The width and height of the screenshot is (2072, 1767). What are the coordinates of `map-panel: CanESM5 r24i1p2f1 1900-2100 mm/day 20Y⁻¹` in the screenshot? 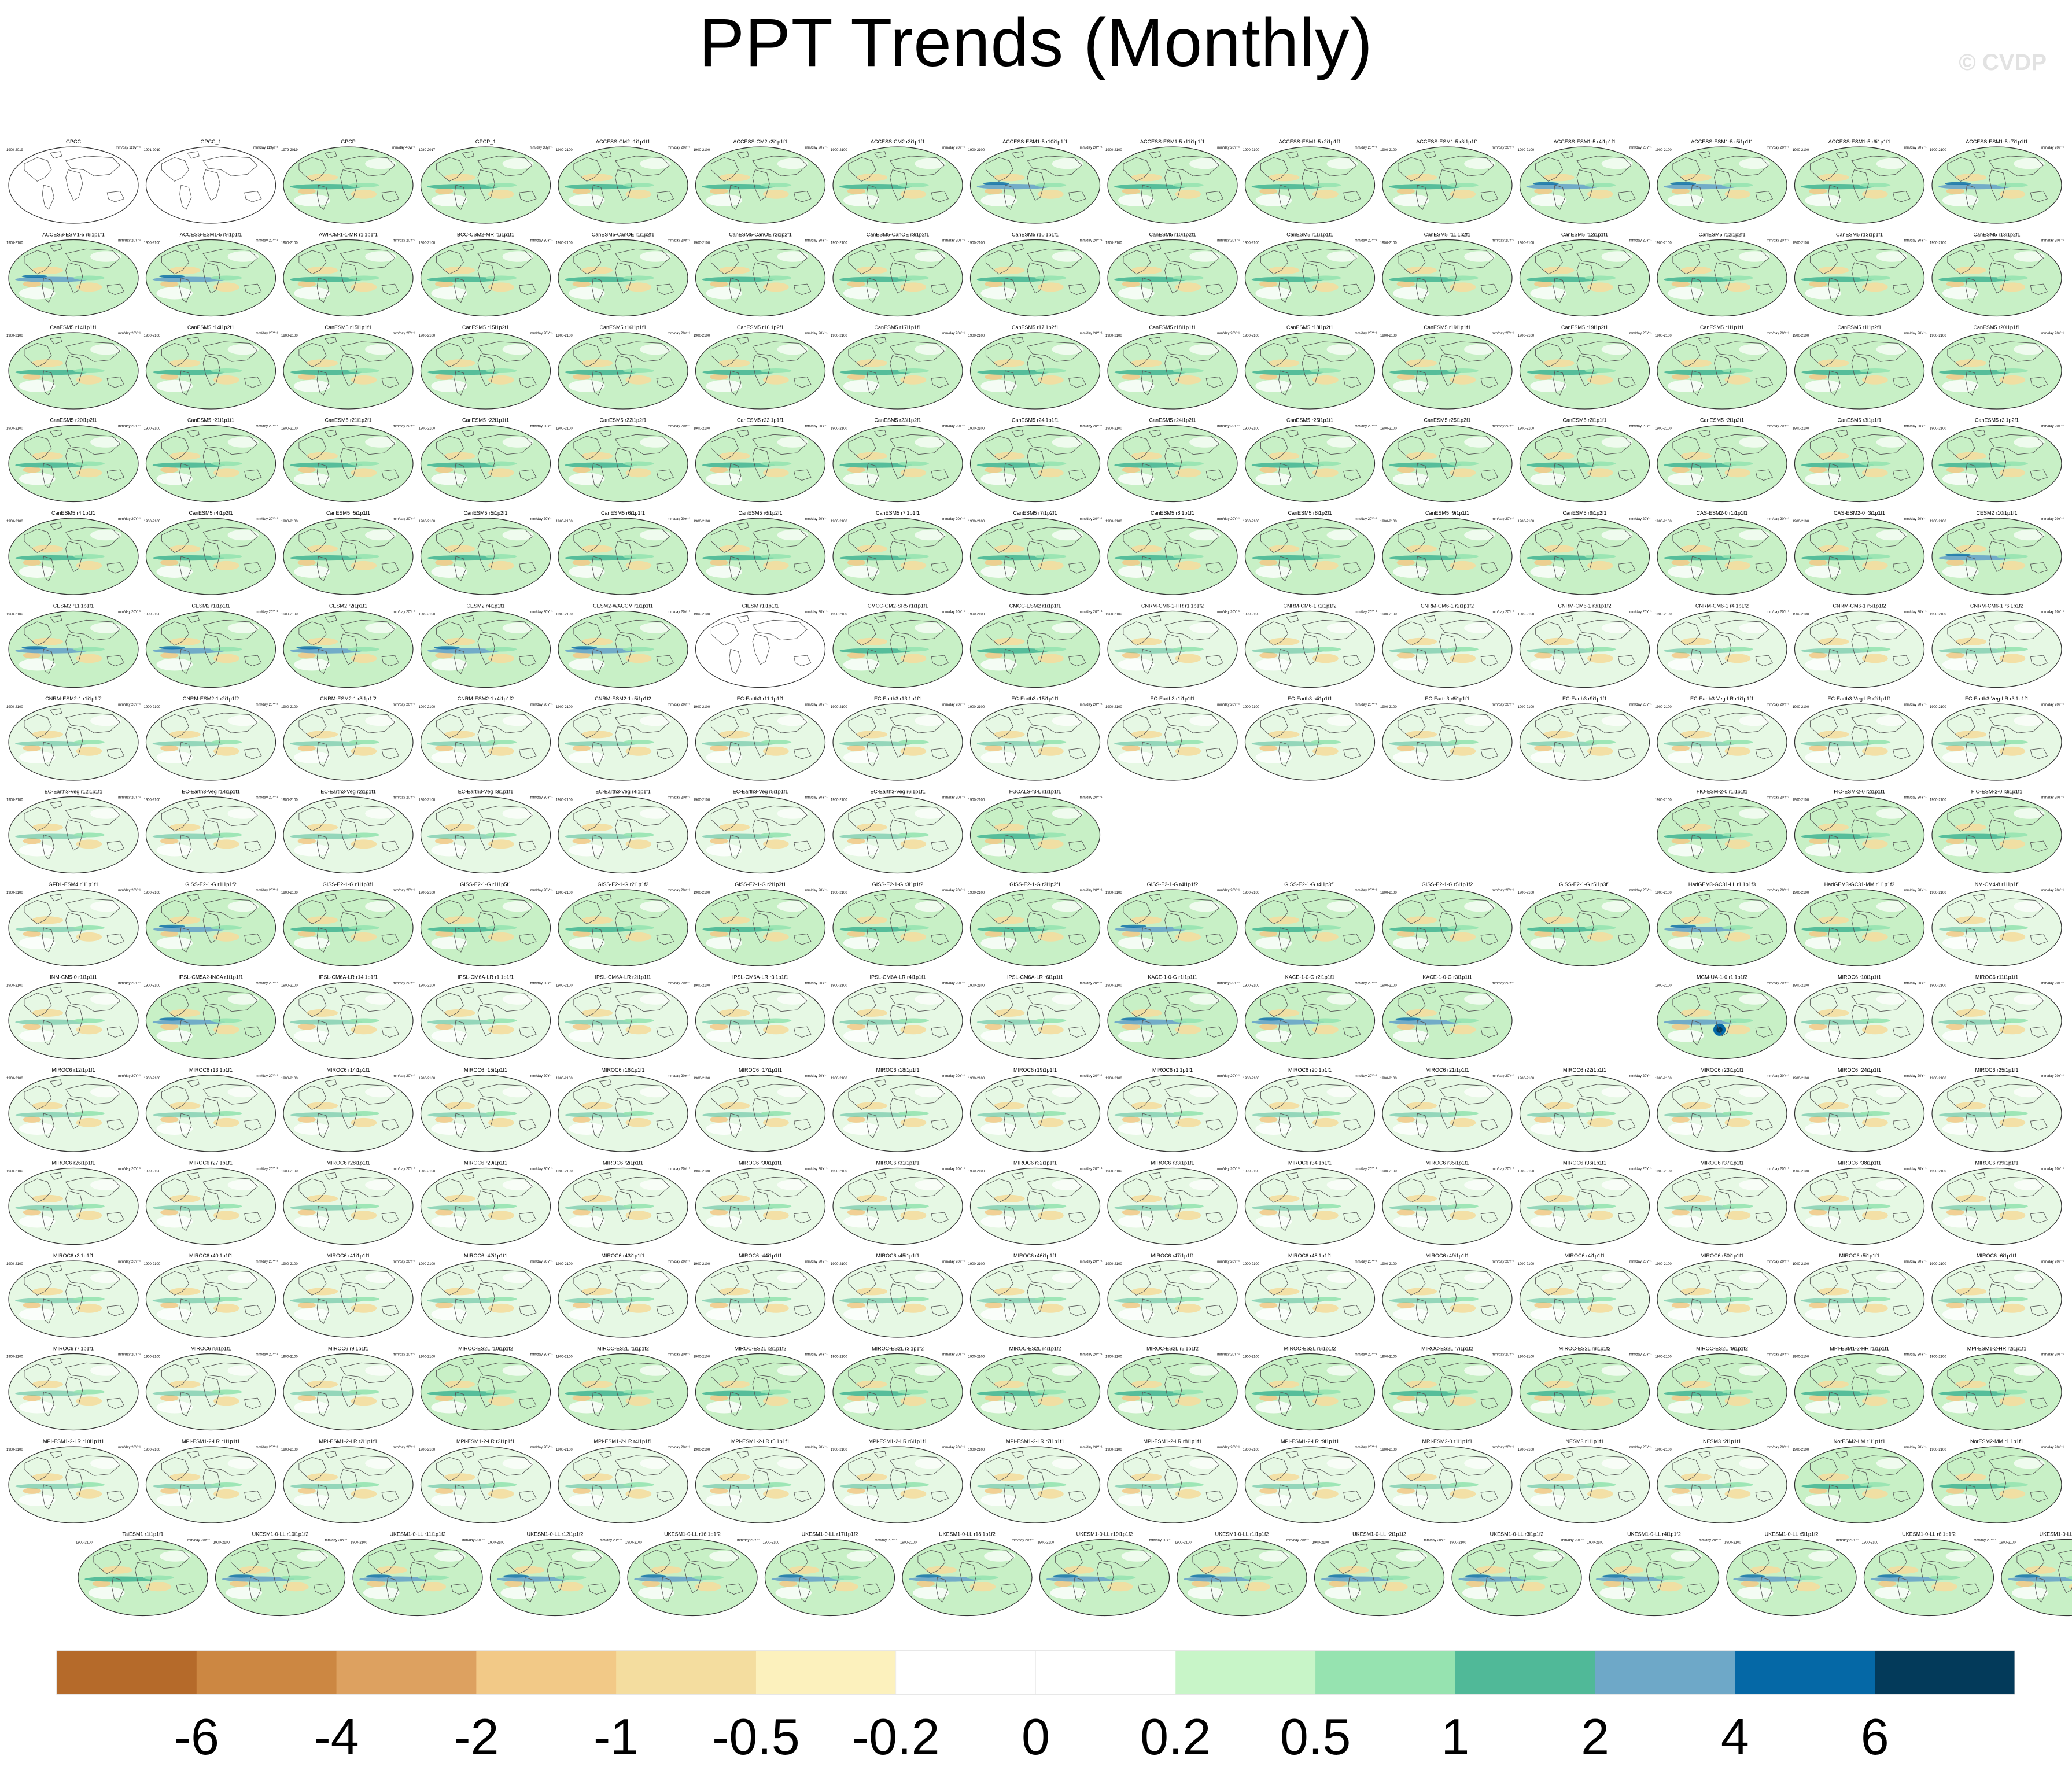 It's located at (1172, 460).